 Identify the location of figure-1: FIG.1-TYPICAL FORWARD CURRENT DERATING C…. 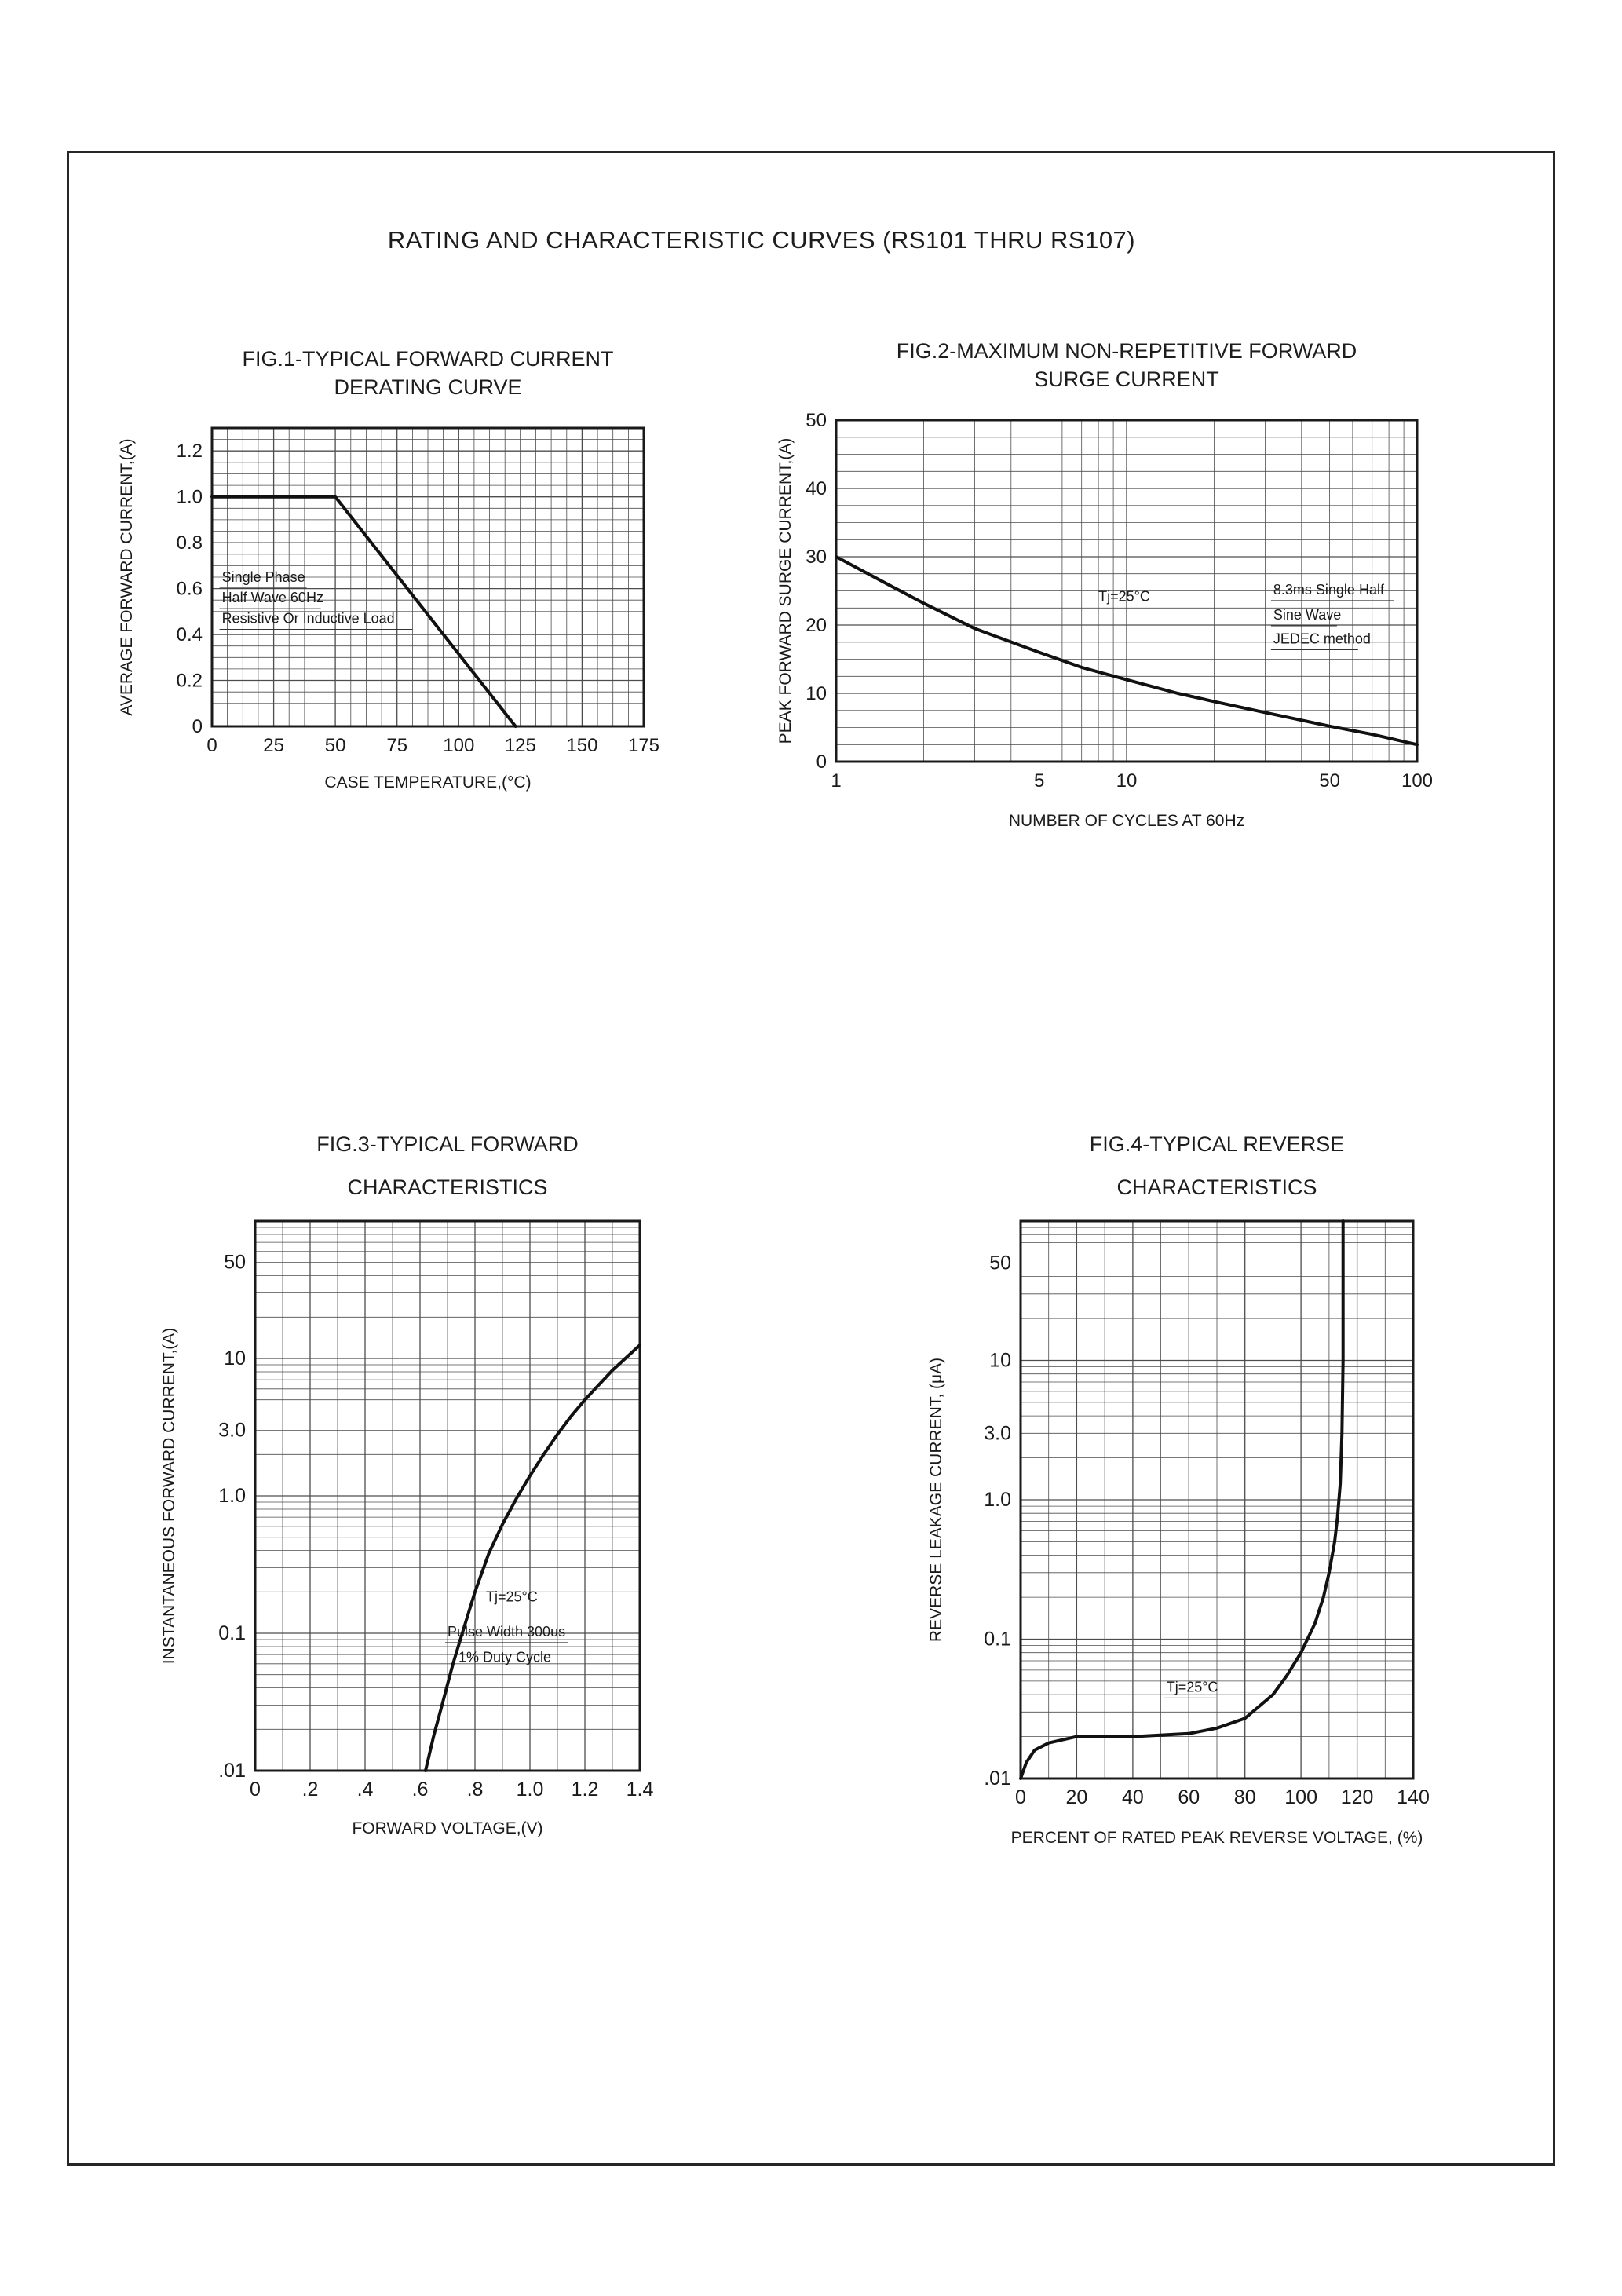
(392, 586).